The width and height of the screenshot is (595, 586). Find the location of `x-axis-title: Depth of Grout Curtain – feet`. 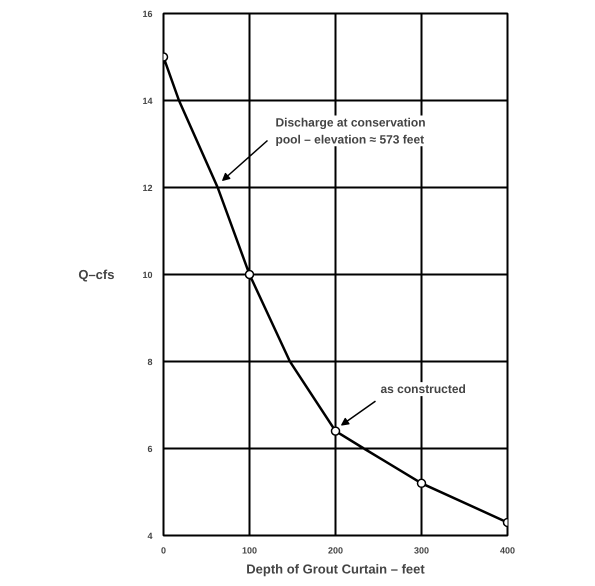

x-axis-title: Depth of Grout Curtain – feet is located at coordinates (336, 569).